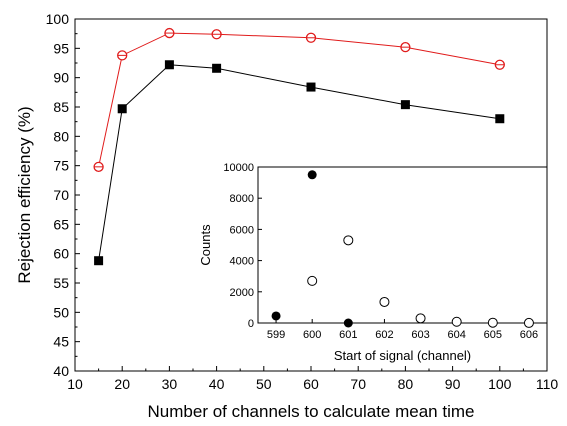 The width and height of the screenshot is (567, 426). What do you see at coordinates (312, 335) in the screenshot?
I see `x-tick-label: 600` at bounding box center [312, 335].